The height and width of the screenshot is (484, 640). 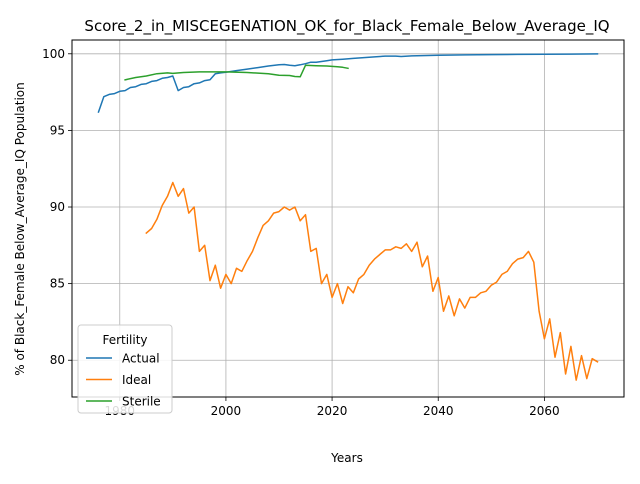 What do you see at coordinates (438, 411) in the screenshot?
I see `x-tick-label: 2040` at bounding box center [438, 411].